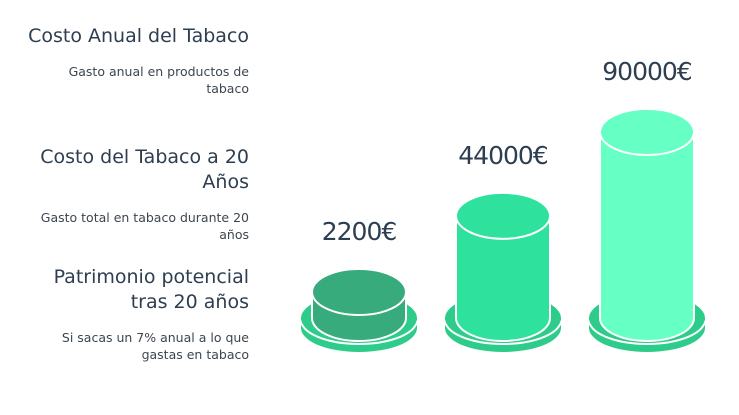 The width and height of the screenshot is (739, 415). Describe the element at coordinates (158, 80) in the screenshot. I see `item-desc: Gasto anual en productos de tabaco` at that location.